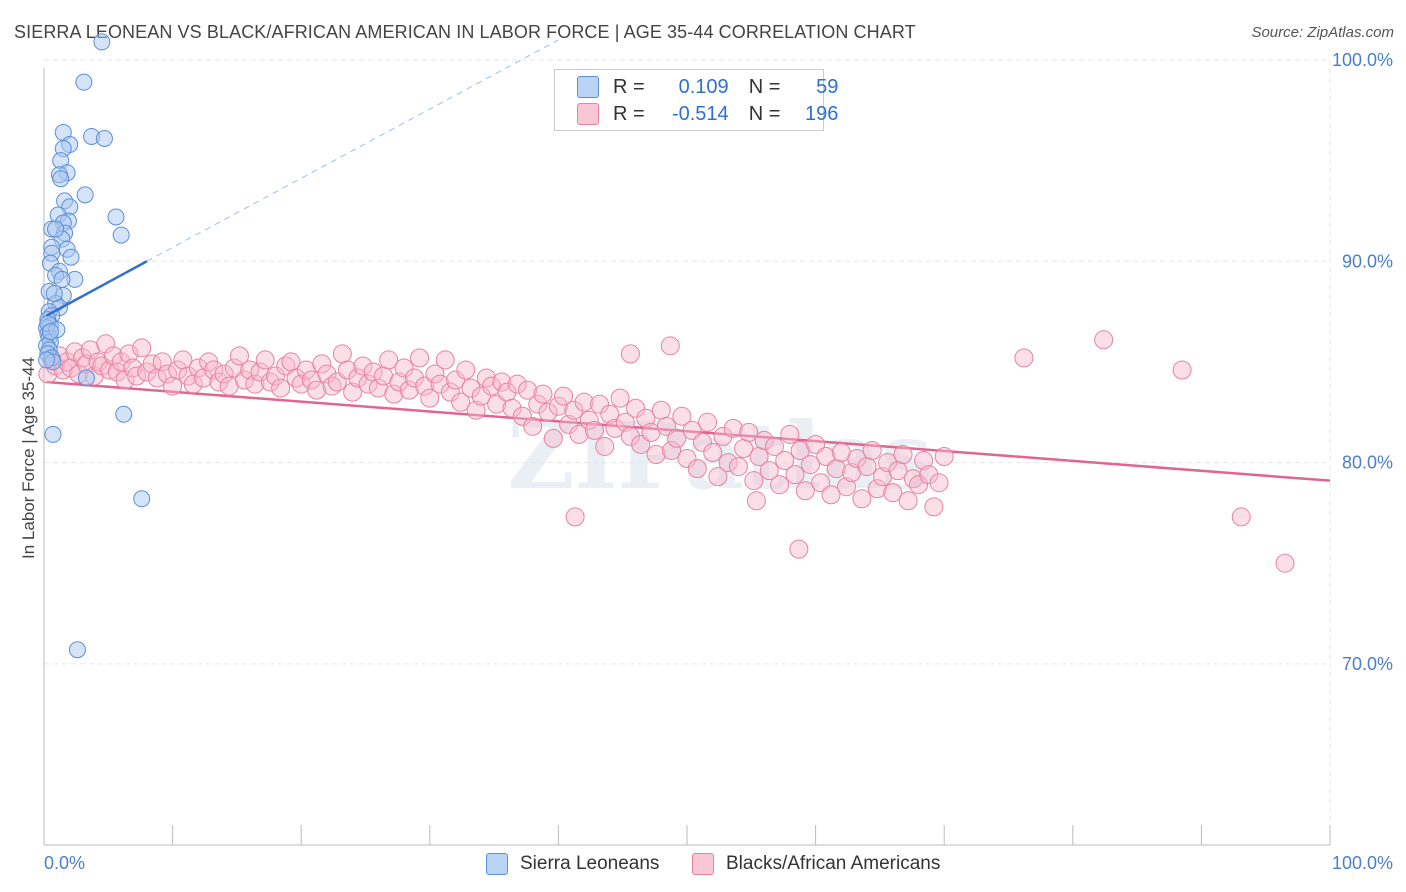 The width and height of the screenshot is (1406, 892). What do you see at coordinates (700, 113) in the screenshot?
I see `r-value: -0.514` at bounding box center [700, 113].